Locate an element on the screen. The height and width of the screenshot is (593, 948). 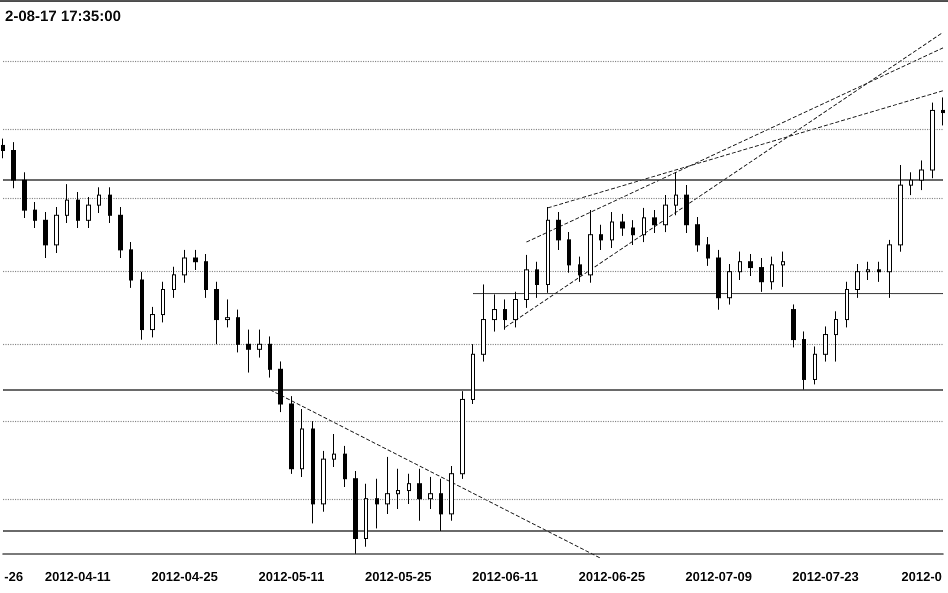
x-tick-label: 2012-07-23 is located at coordinates (825, 576).